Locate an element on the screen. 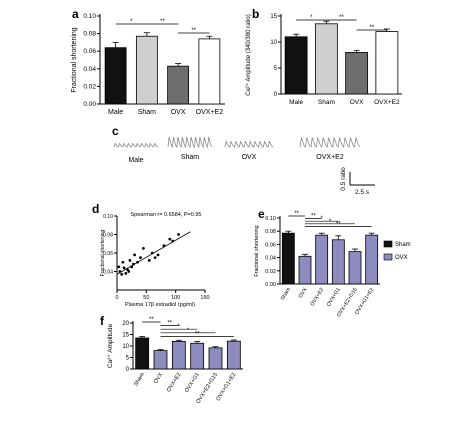 The image size is (474, 439). panel-b-bar-sham is located at coordinates (326, 59).